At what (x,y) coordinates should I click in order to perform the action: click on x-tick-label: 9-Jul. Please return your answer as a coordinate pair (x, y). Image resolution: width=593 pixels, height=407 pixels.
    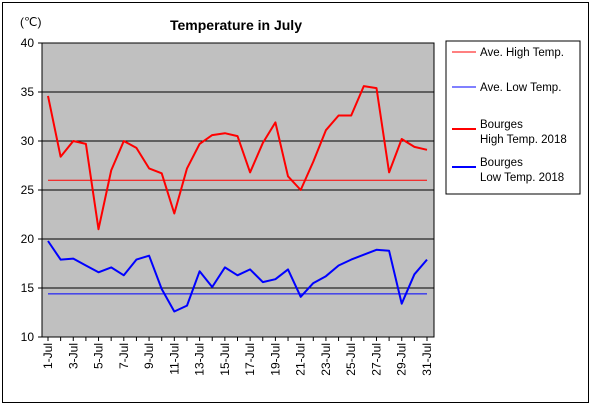
    Looking at the image, I should click on (149, 356).